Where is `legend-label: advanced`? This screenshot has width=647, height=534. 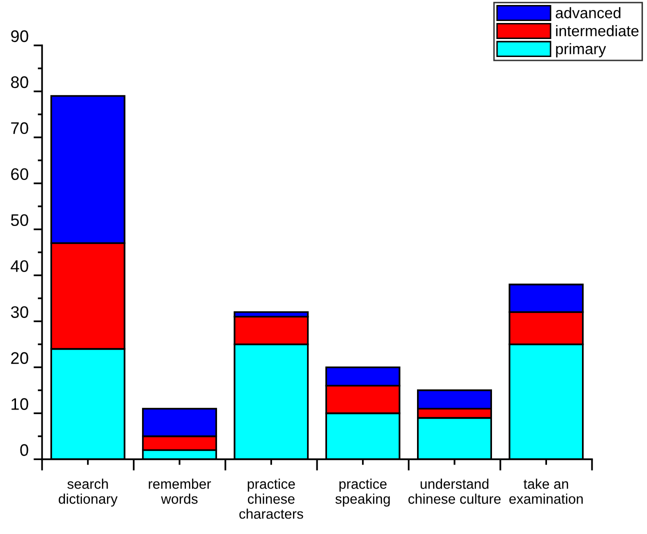 legend-label: advanced is located at coordinates (588, 12).